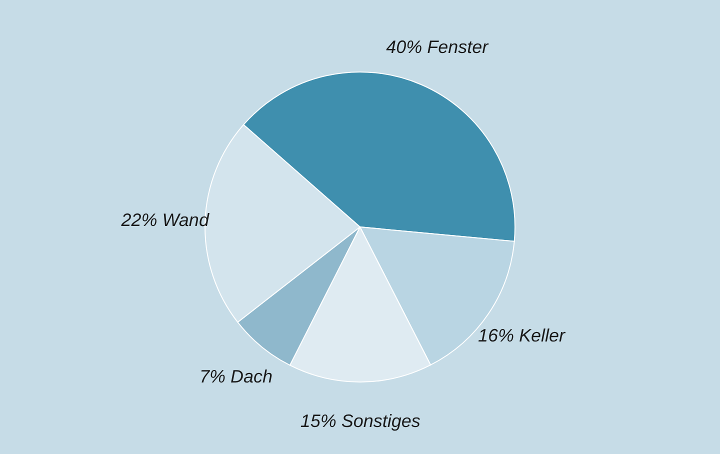  What do you see at coordinates (522, 335) in the screenshot?
I see `slice-label: 16% Keller` at bounding box center [522, 335].